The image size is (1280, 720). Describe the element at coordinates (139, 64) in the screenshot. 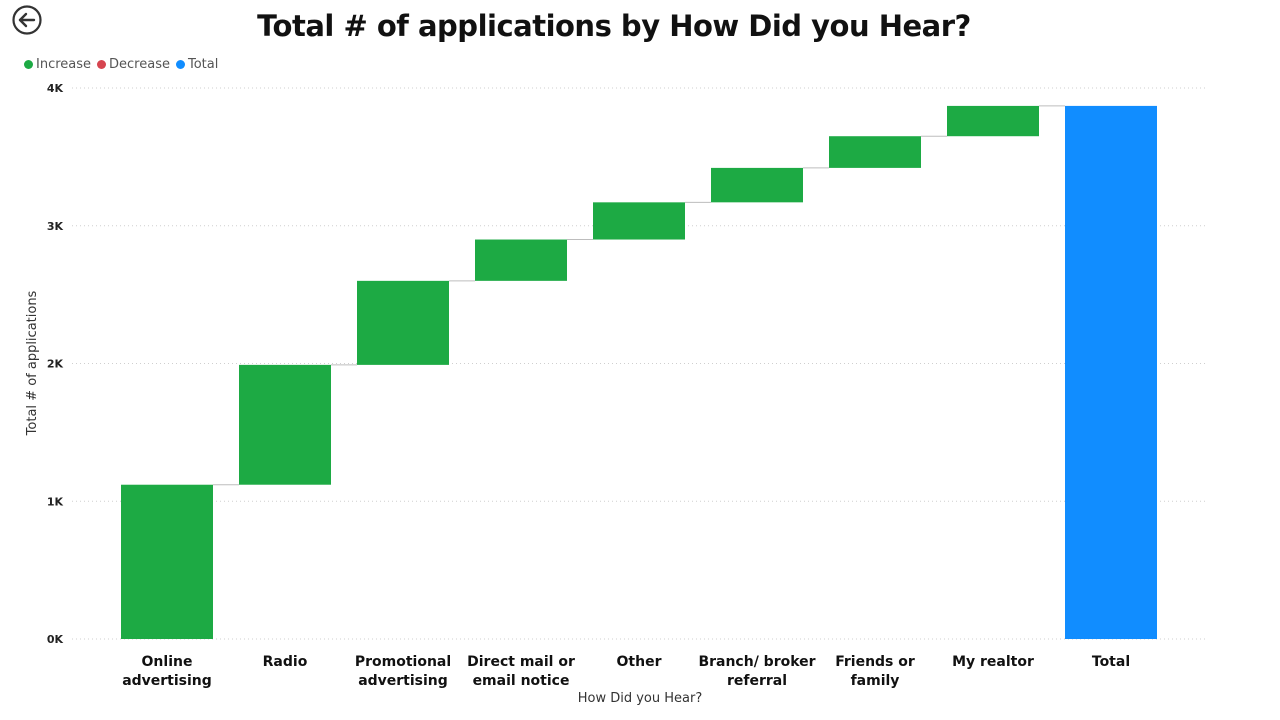

I see `legend-label-decrease: Decrease` at that location.